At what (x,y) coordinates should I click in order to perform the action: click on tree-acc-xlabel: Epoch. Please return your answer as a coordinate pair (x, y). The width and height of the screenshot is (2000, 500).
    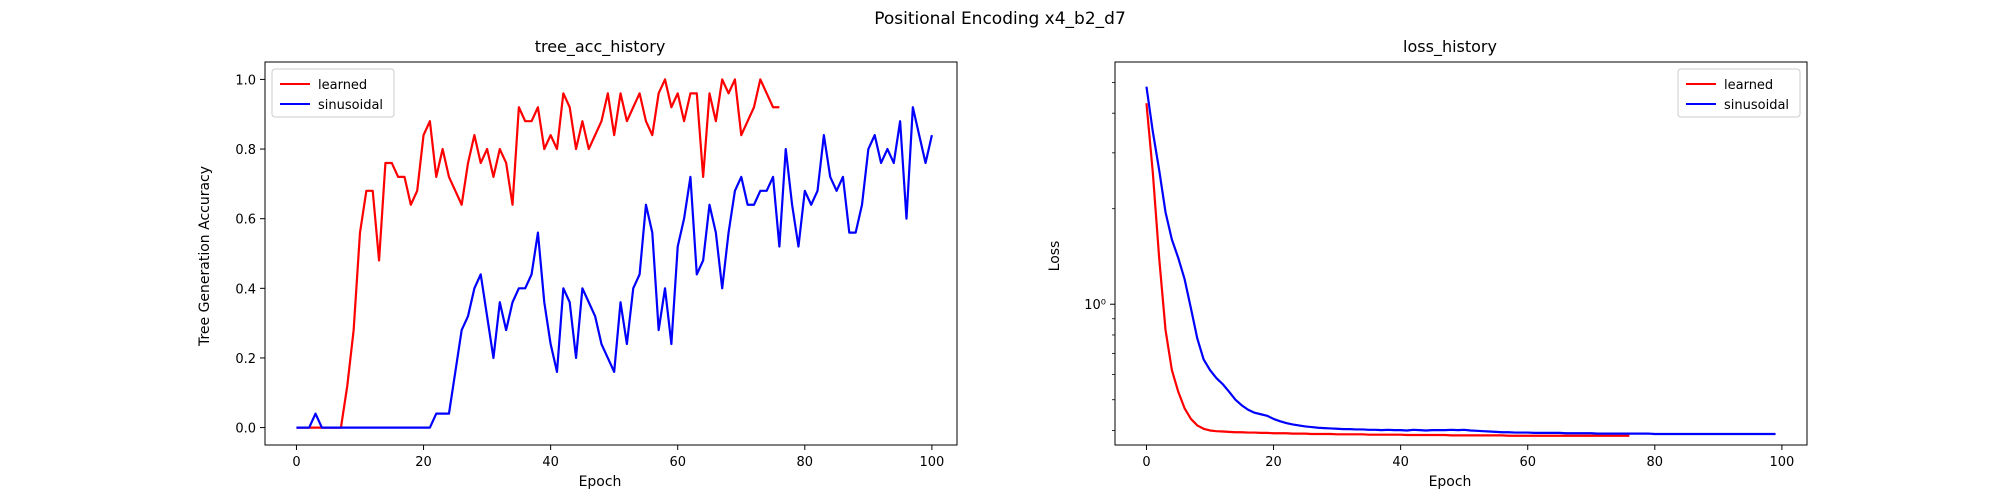
    Looking at the image, I should click on (600, 482).